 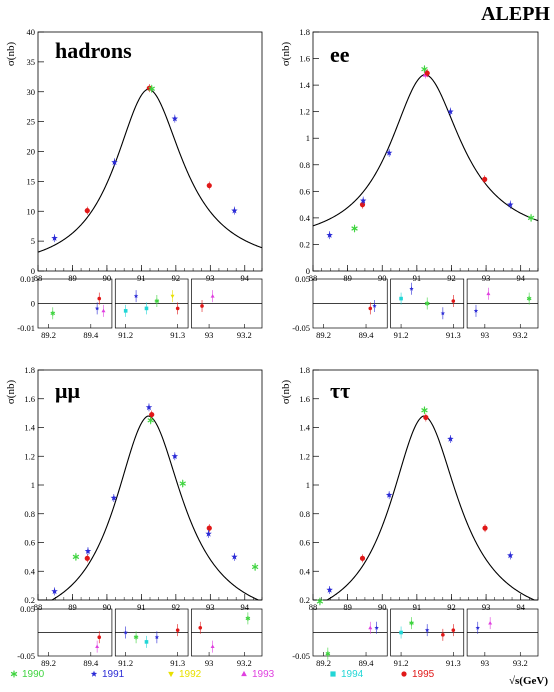 What do you see at coordinates (33, 241) in the screenshot?
I see `y-tick-label: 5` at bounding box center [33, 241].